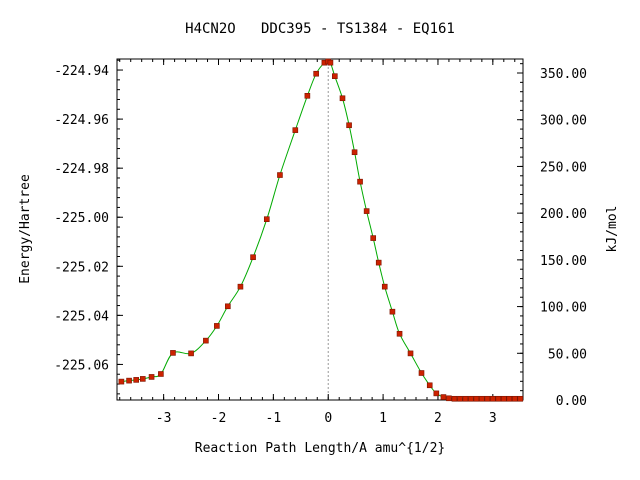  I want to click on y-tick-label: -225.02, so click(81, 267).